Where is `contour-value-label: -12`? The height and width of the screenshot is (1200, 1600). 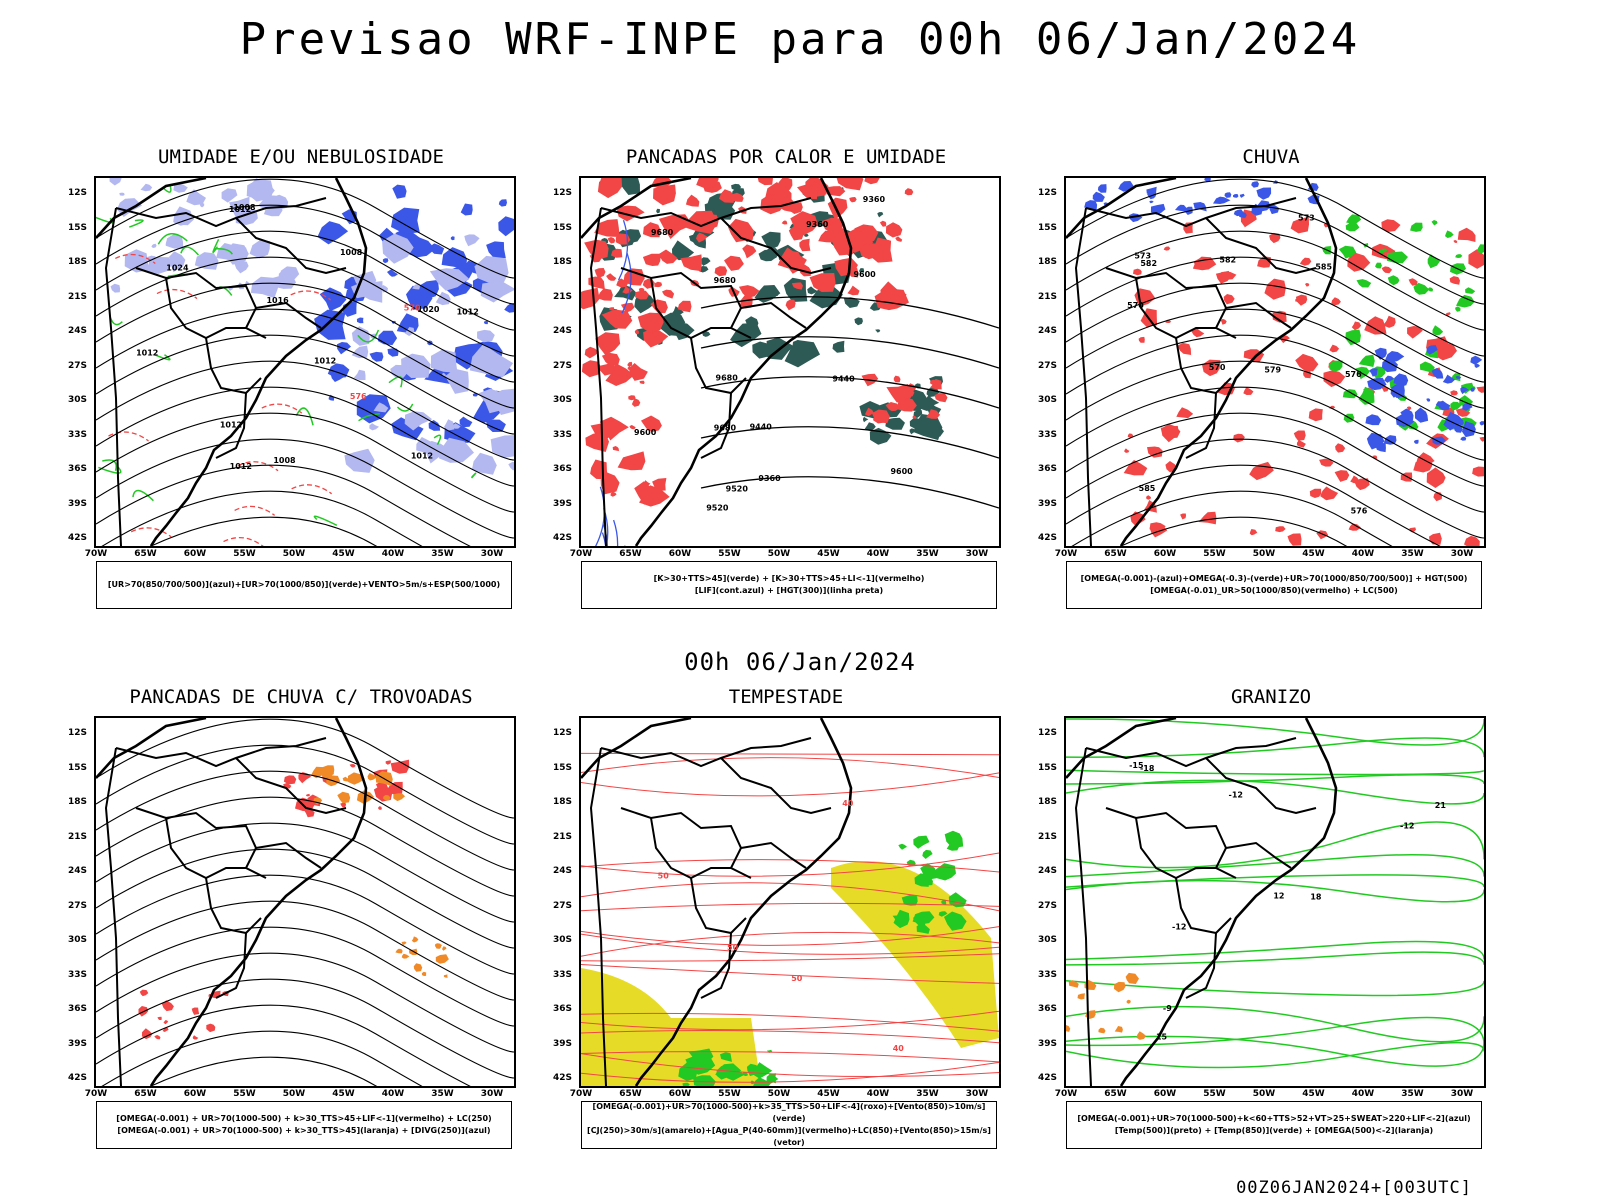 contour-value-label: -12 is located at coordinates (1407, 825).